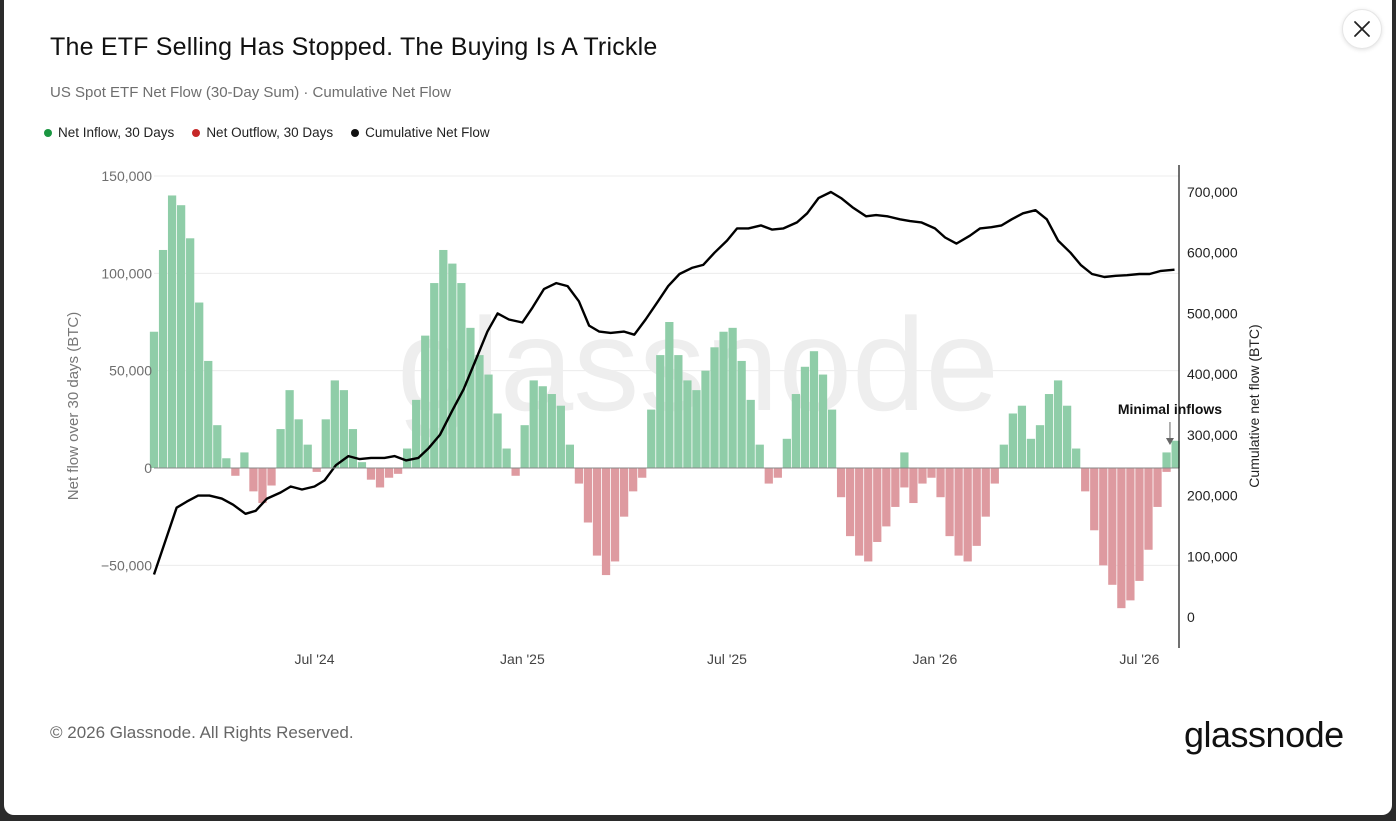  I want to click on y-right-tick-label: 200,000, so click(1212, 496).